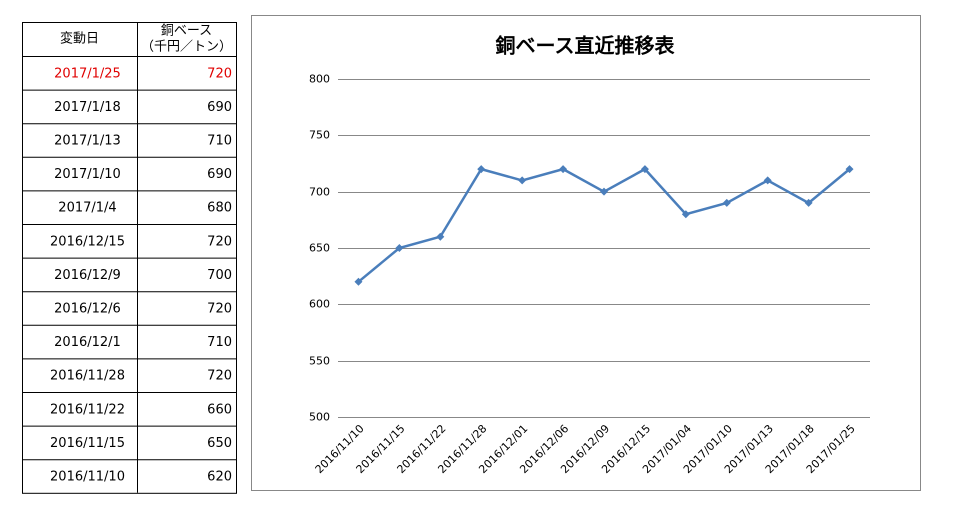  Describe the element at coordinates (87, 309) in the screenshot. I see `date-cell: 2016/12/6` at that location.